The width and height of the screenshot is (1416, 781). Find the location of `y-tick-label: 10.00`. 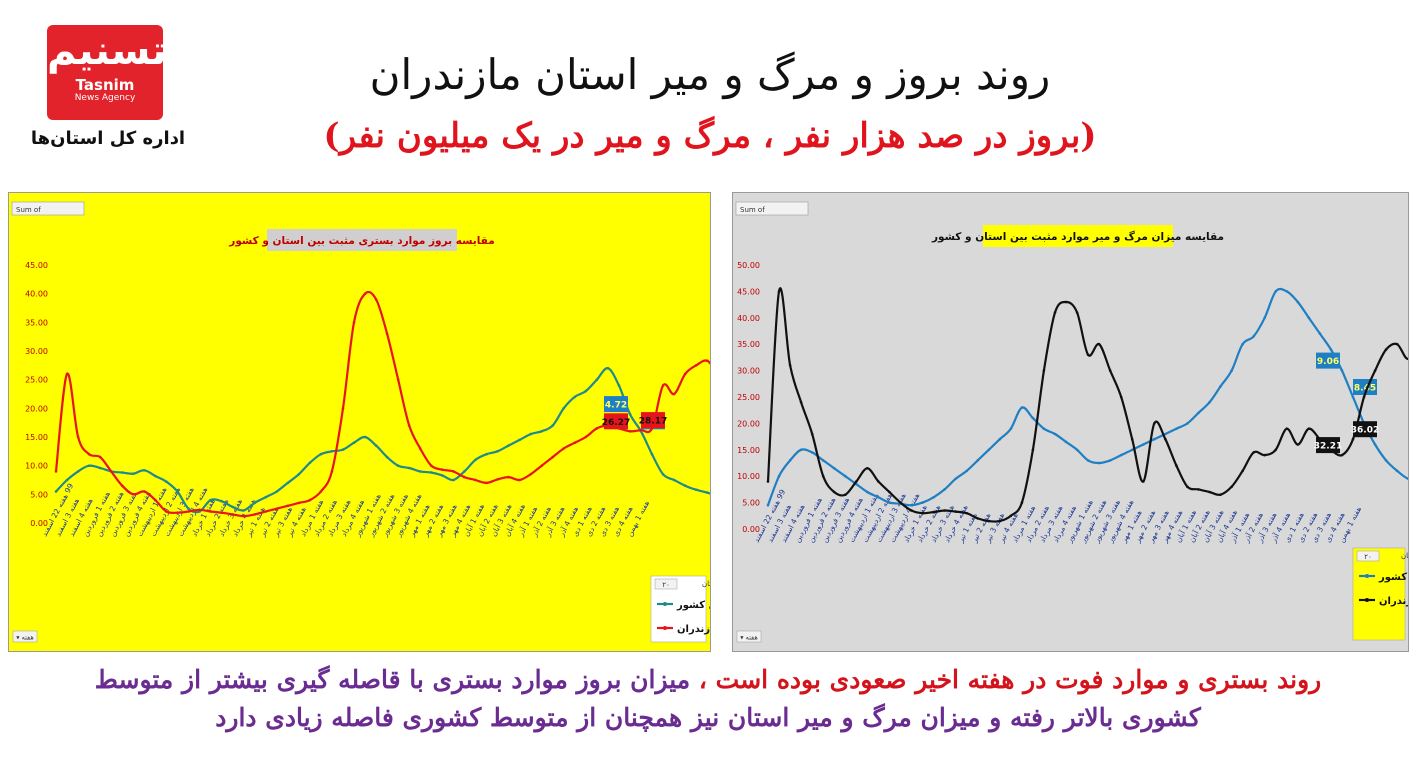

y-tick-label: 10.00 is located at coordinates (748, 476).